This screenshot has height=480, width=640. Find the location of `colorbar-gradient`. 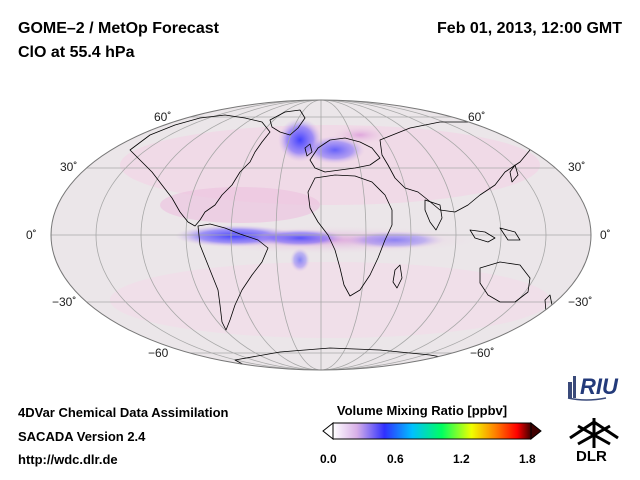

colorbar-gradient is located at coordinates (432, 431).